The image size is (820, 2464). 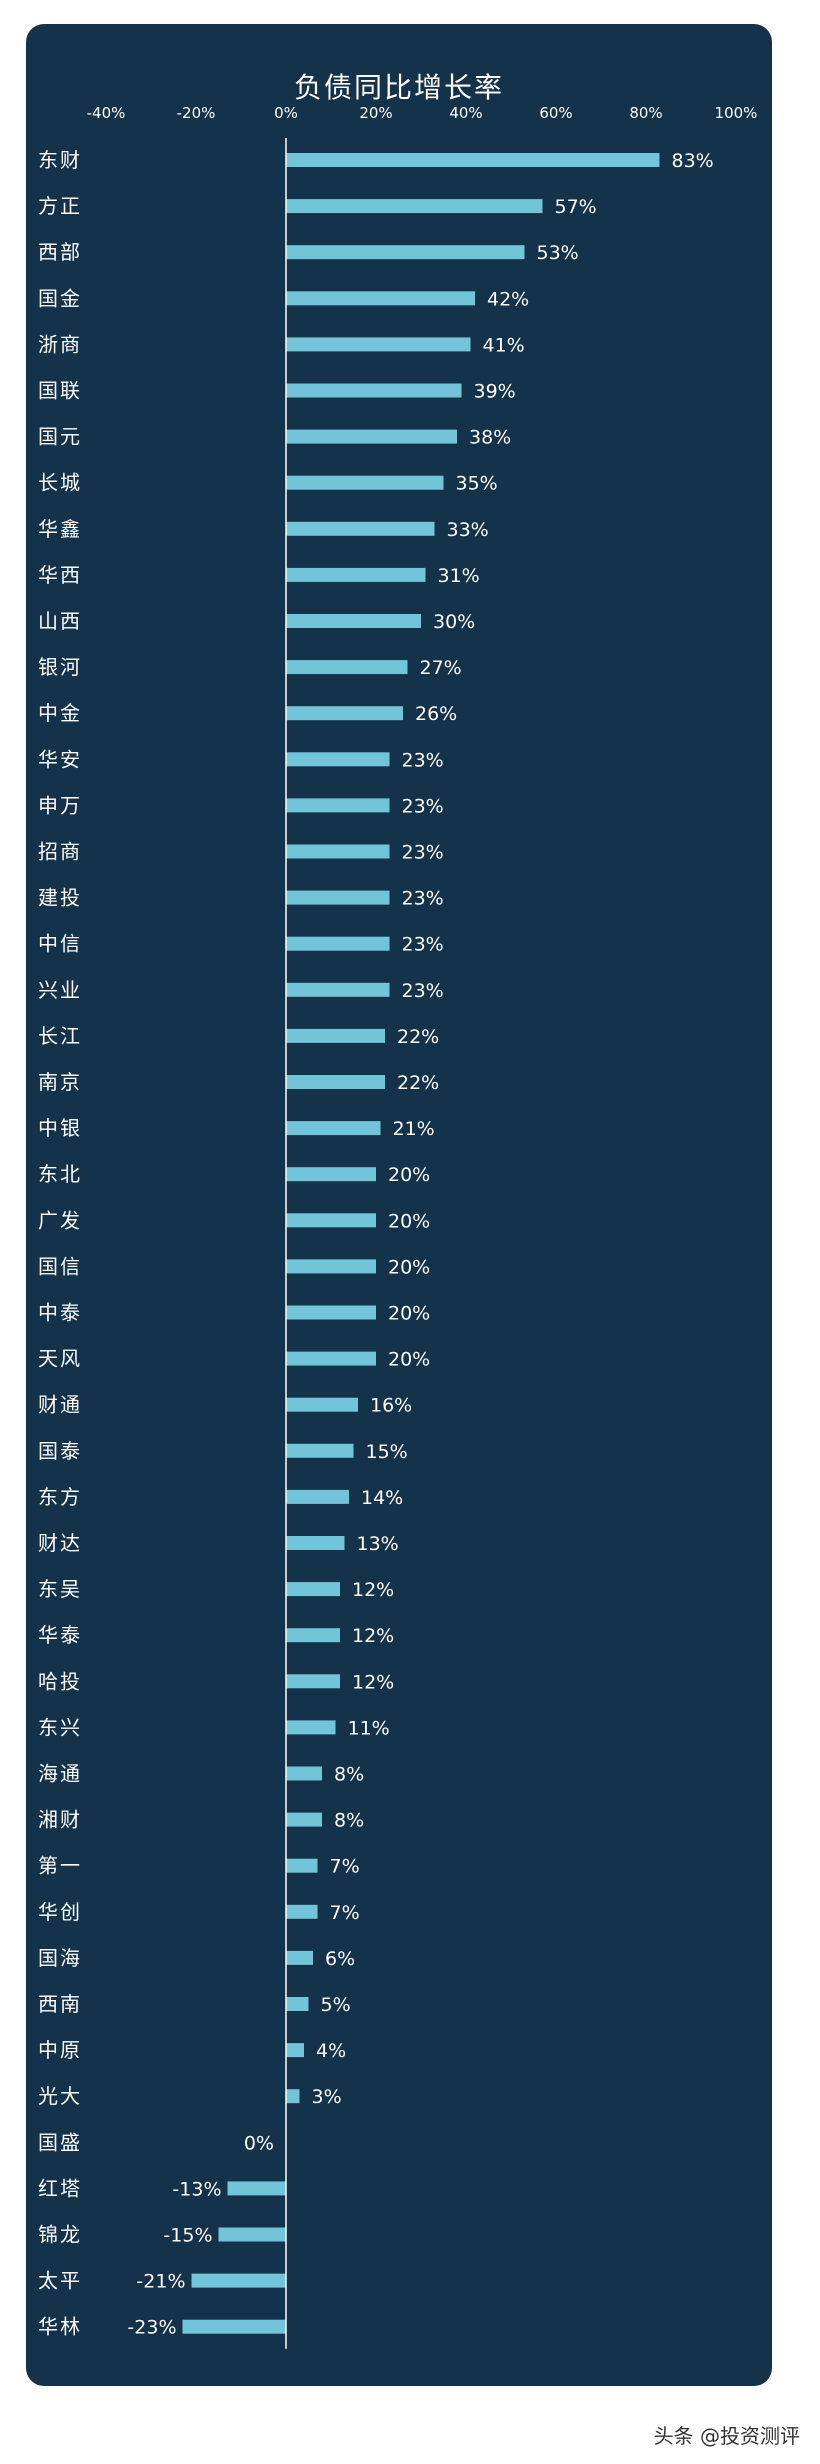 What do you see at coordinates (490, 438) in the screenshot?
I see `data-label: 38%` at bounding box center [490, 438].